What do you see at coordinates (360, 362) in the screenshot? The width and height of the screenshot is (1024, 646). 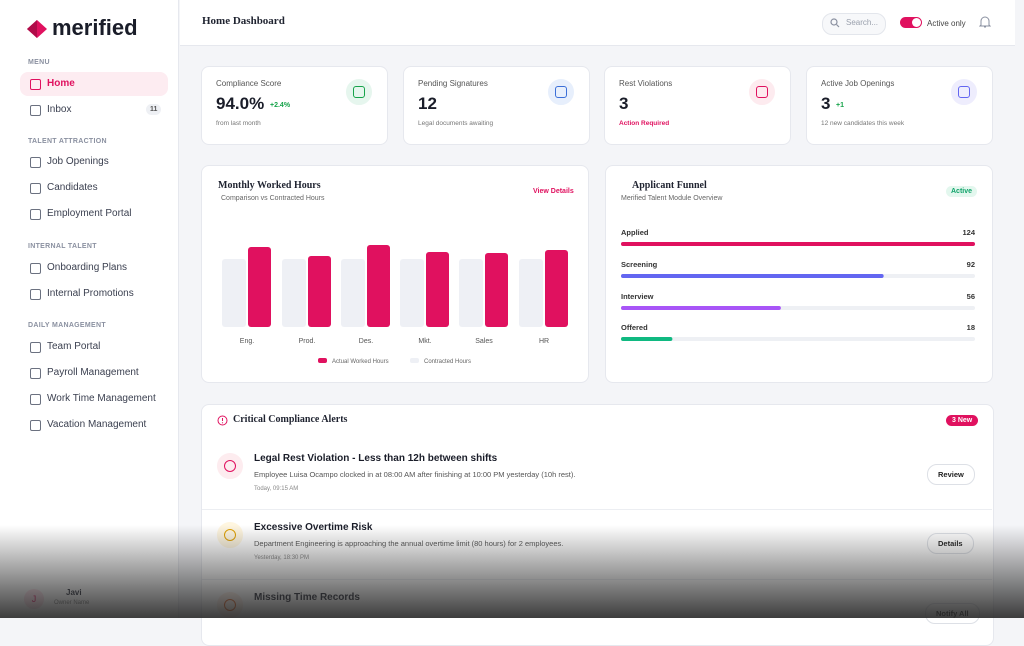 I see `legend-label: Actual Worked Hours` at bounding box center [360, 362].